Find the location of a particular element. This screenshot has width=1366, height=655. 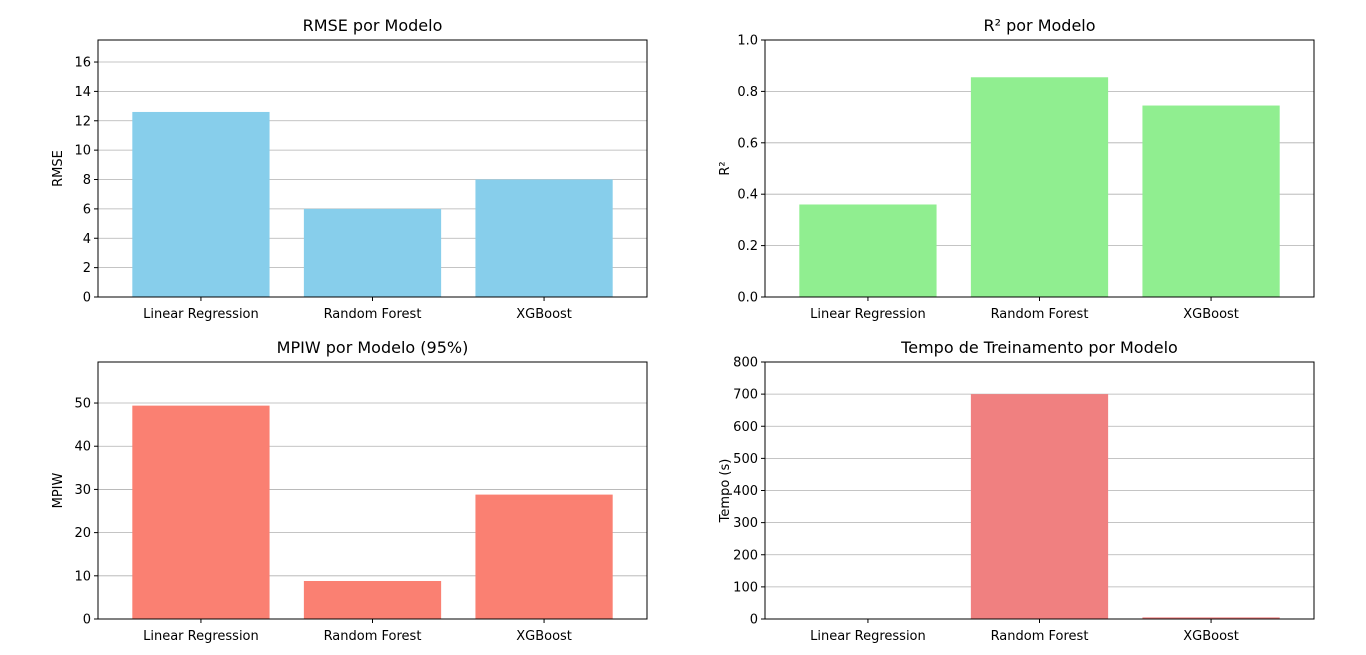

y-tick-label: 20 is located at coordinates (82, 533).